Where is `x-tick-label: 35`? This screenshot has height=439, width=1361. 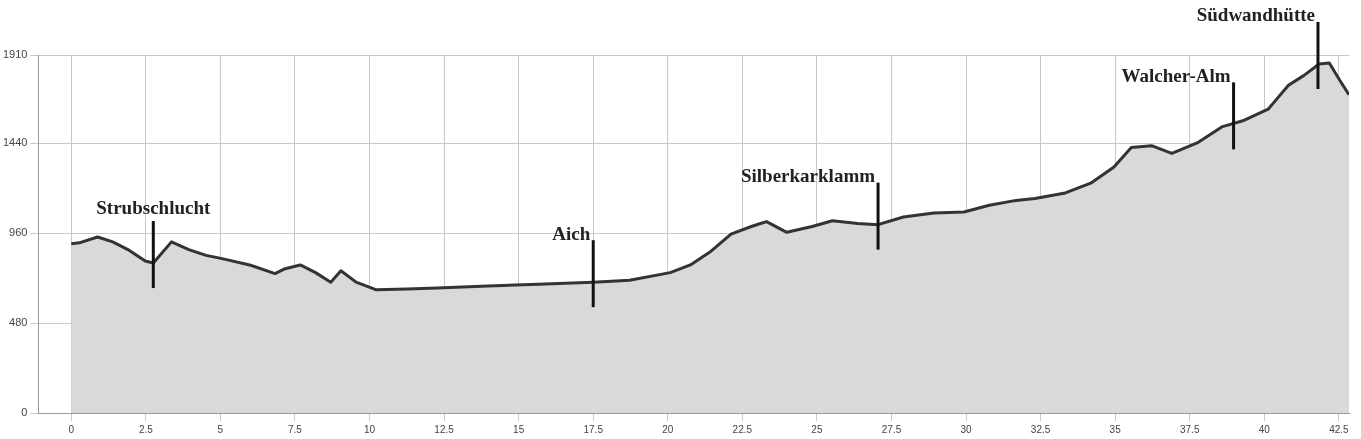 x-tick-label: 35 is located at coordinates (1115, 429).